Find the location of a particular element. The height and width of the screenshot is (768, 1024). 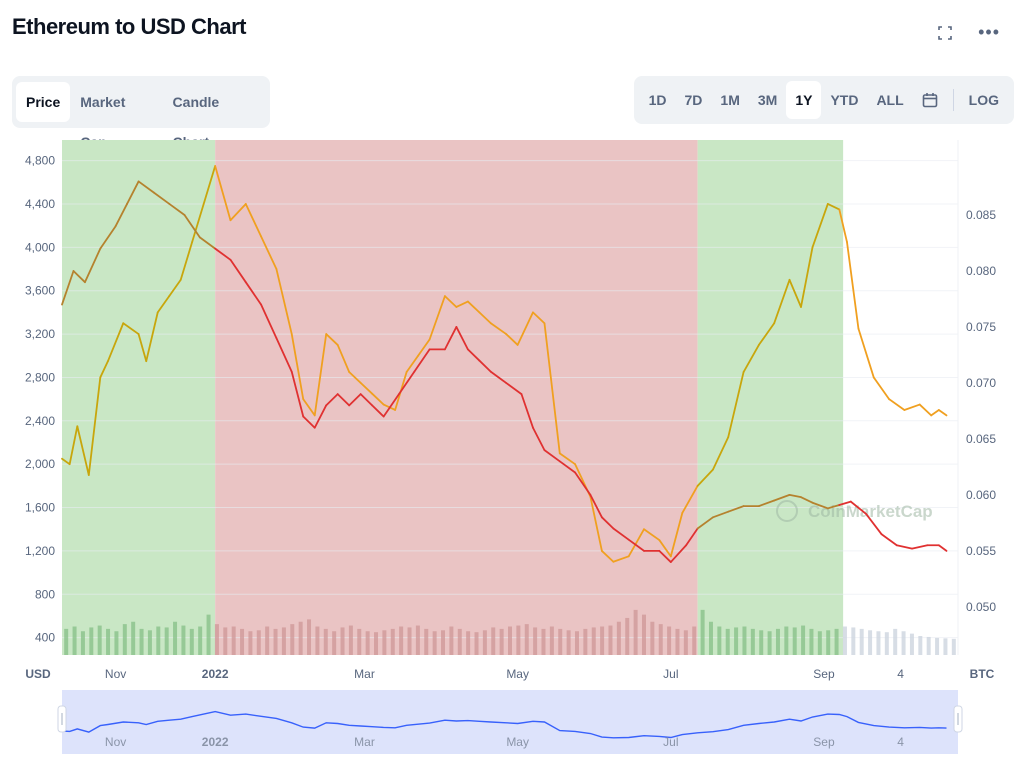

expand-icon is located at coordinates (945, 32).